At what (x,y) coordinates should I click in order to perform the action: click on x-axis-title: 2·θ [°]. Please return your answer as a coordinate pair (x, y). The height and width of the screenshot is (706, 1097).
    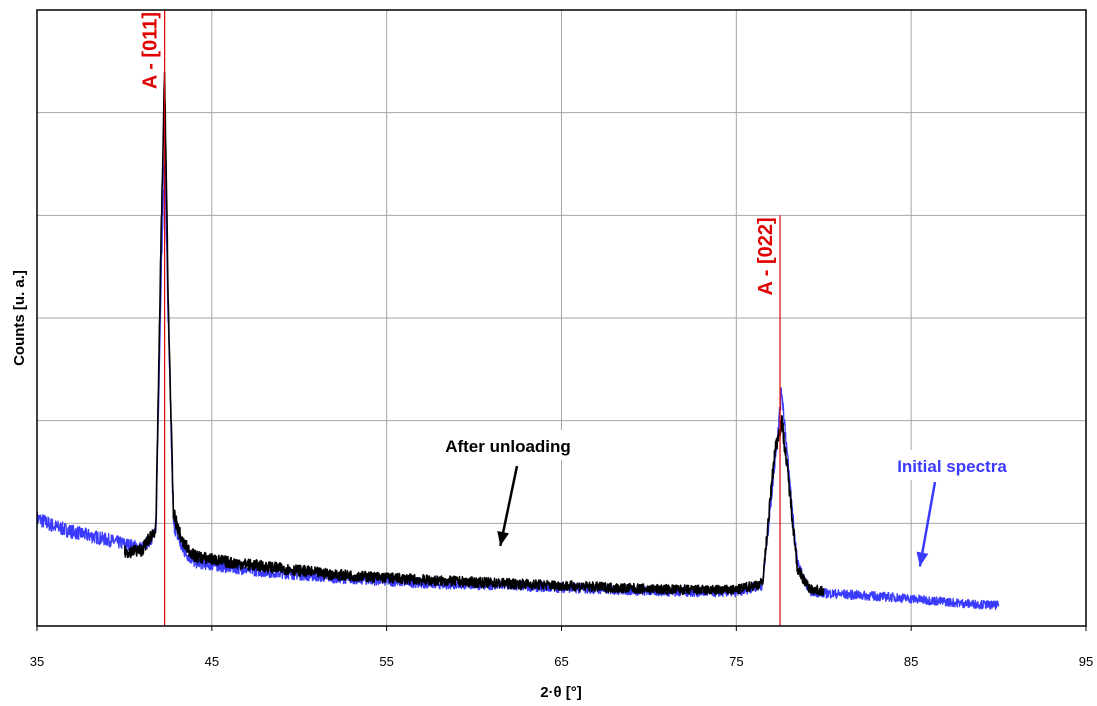
    Looking at the image, I should click on (561, 692).